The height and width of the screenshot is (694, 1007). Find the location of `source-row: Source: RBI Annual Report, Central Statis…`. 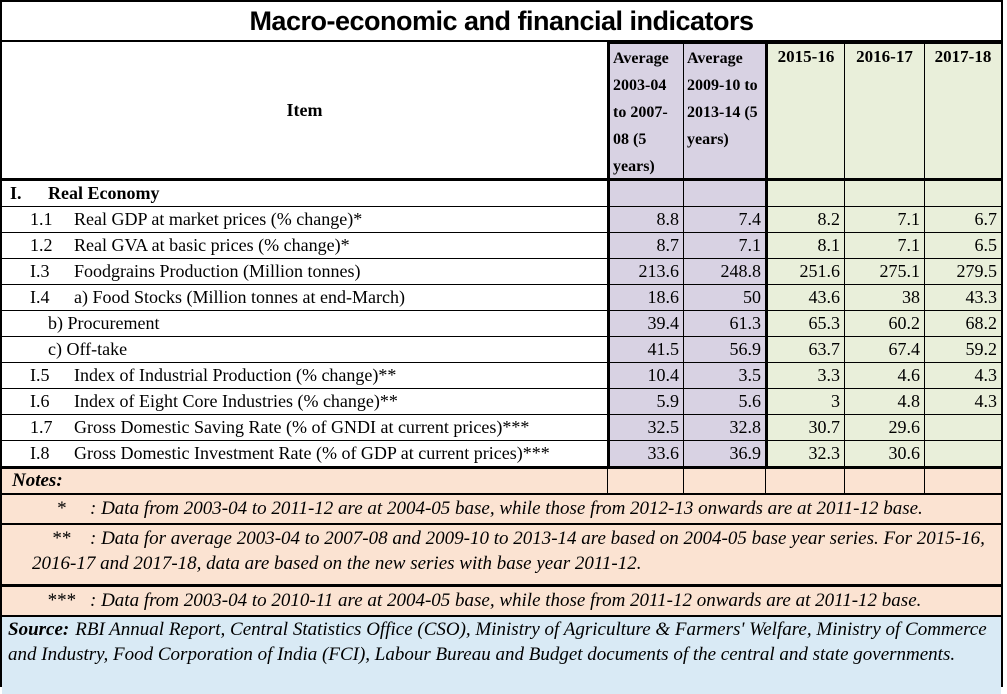

source-row: Source: RBI Annual Report, Central Statis… is located at coordinates (501, 655).